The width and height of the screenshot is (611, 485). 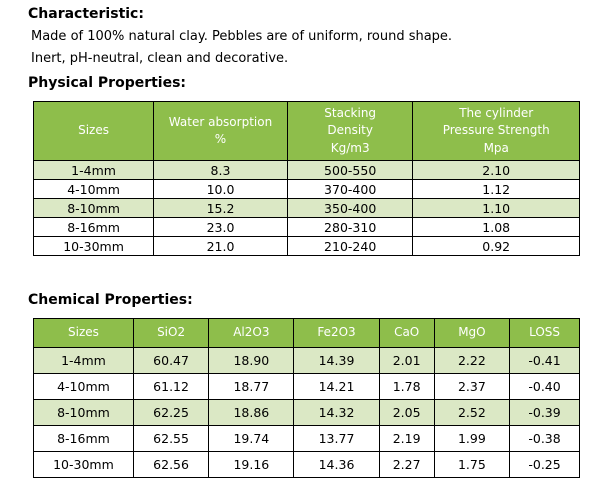 What do you see at coordinates (251, 386) in the screenshot?
I see `cell-al2o3: 18.77` at bounding box center [251, 386].